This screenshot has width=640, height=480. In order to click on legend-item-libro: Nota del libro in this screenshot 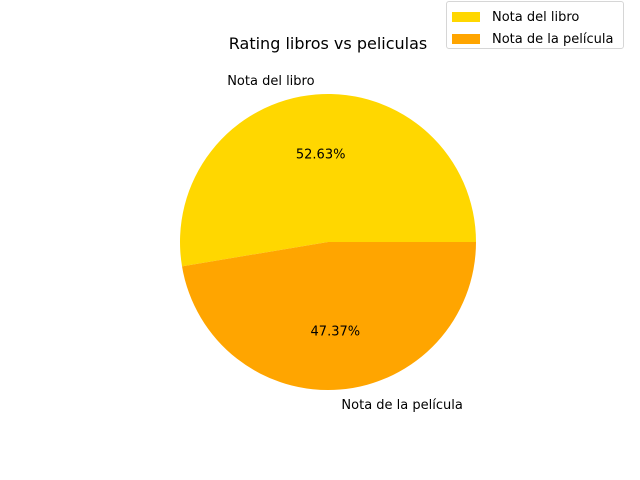, I will do `click(515, 17)`.